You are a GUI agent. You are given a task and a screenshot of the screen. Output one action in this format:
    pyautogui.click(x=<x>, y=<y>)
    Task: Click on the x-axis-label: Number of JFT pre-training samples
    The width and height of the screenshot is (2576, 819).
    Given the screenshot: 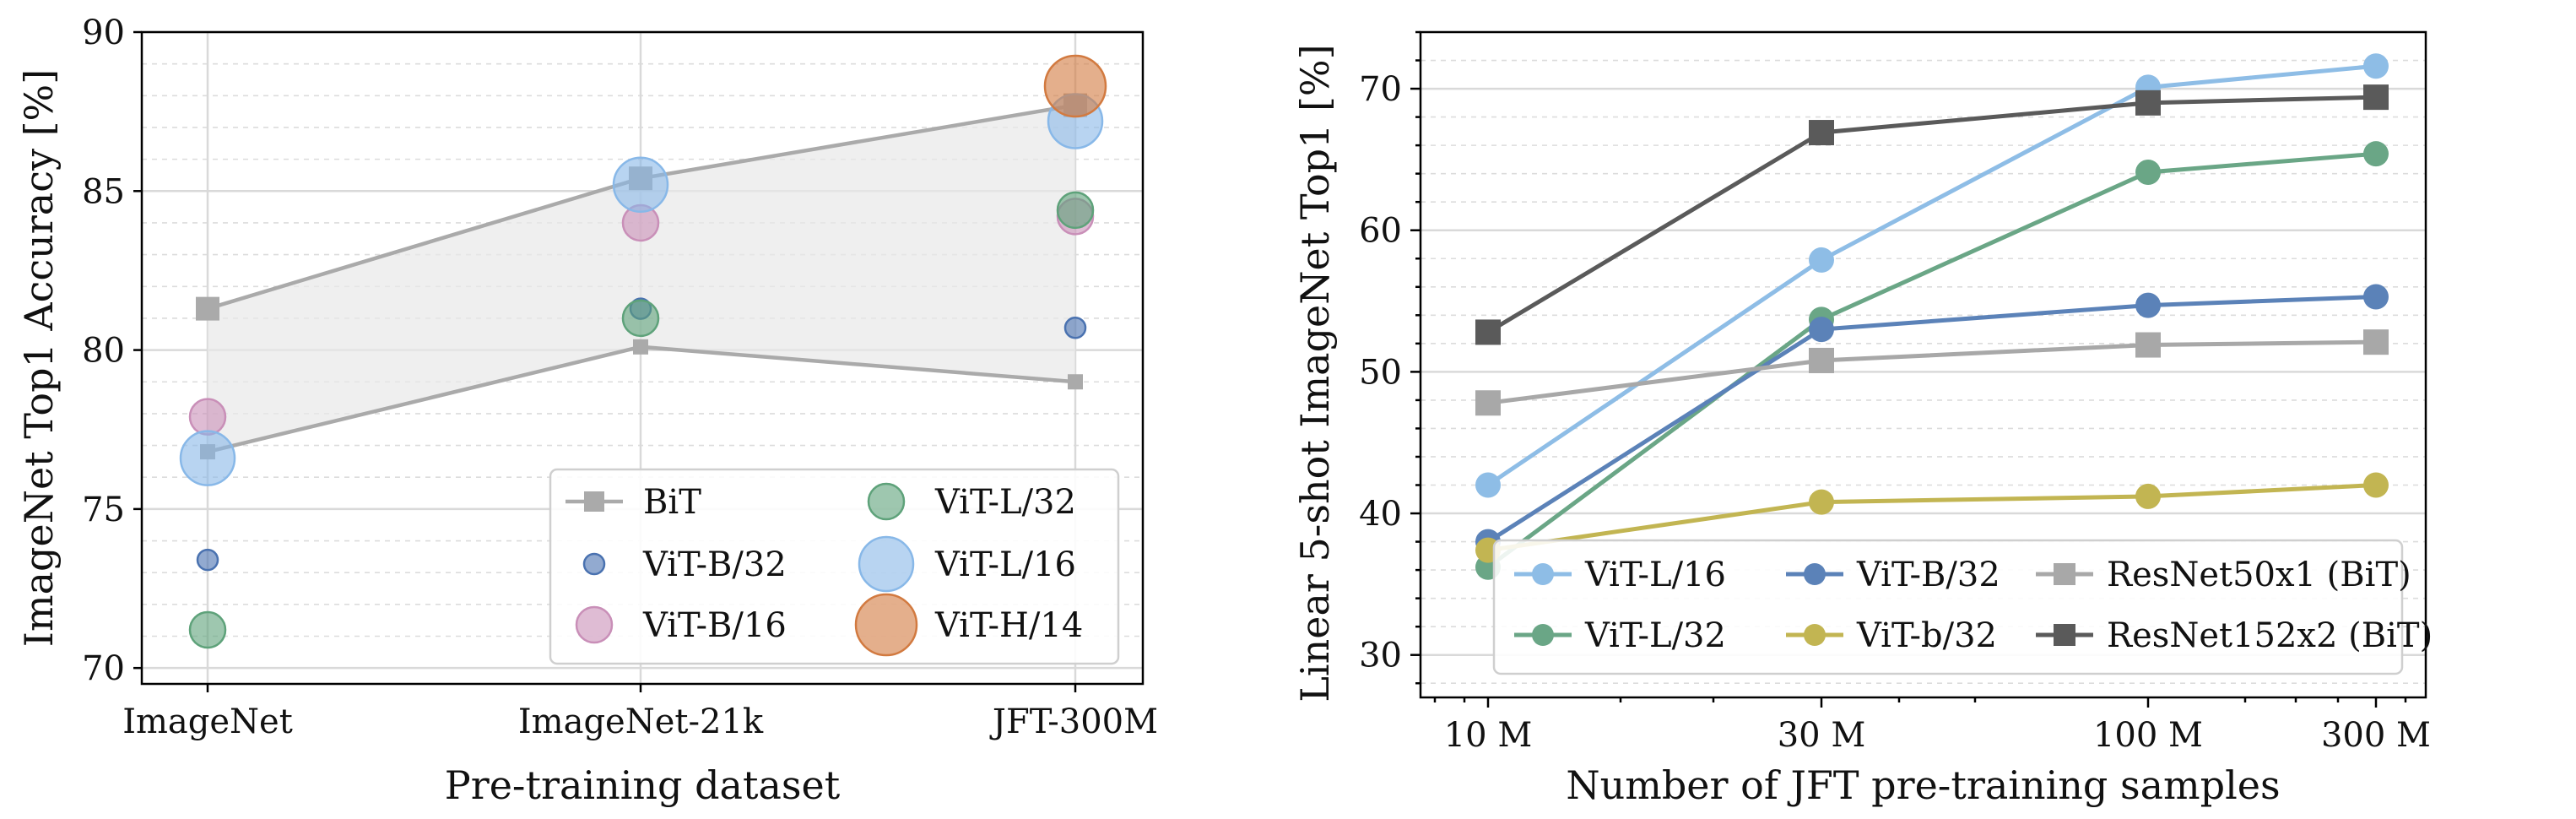 What is the action you would take?
    pyautogui.click(x=1923, y=785)
    